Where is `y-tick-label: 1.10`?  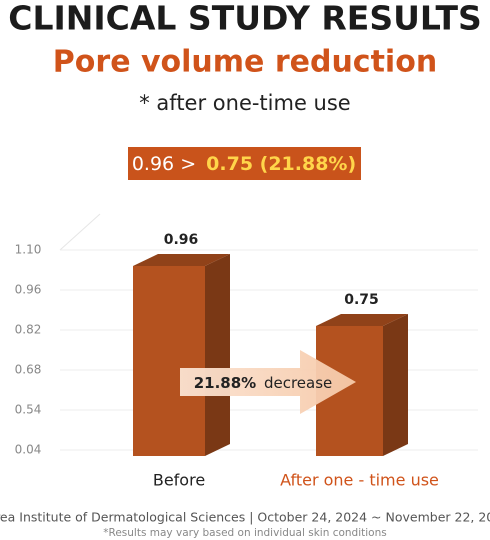
y-tick-label: 1.10 is located at coordinates (28, 250).